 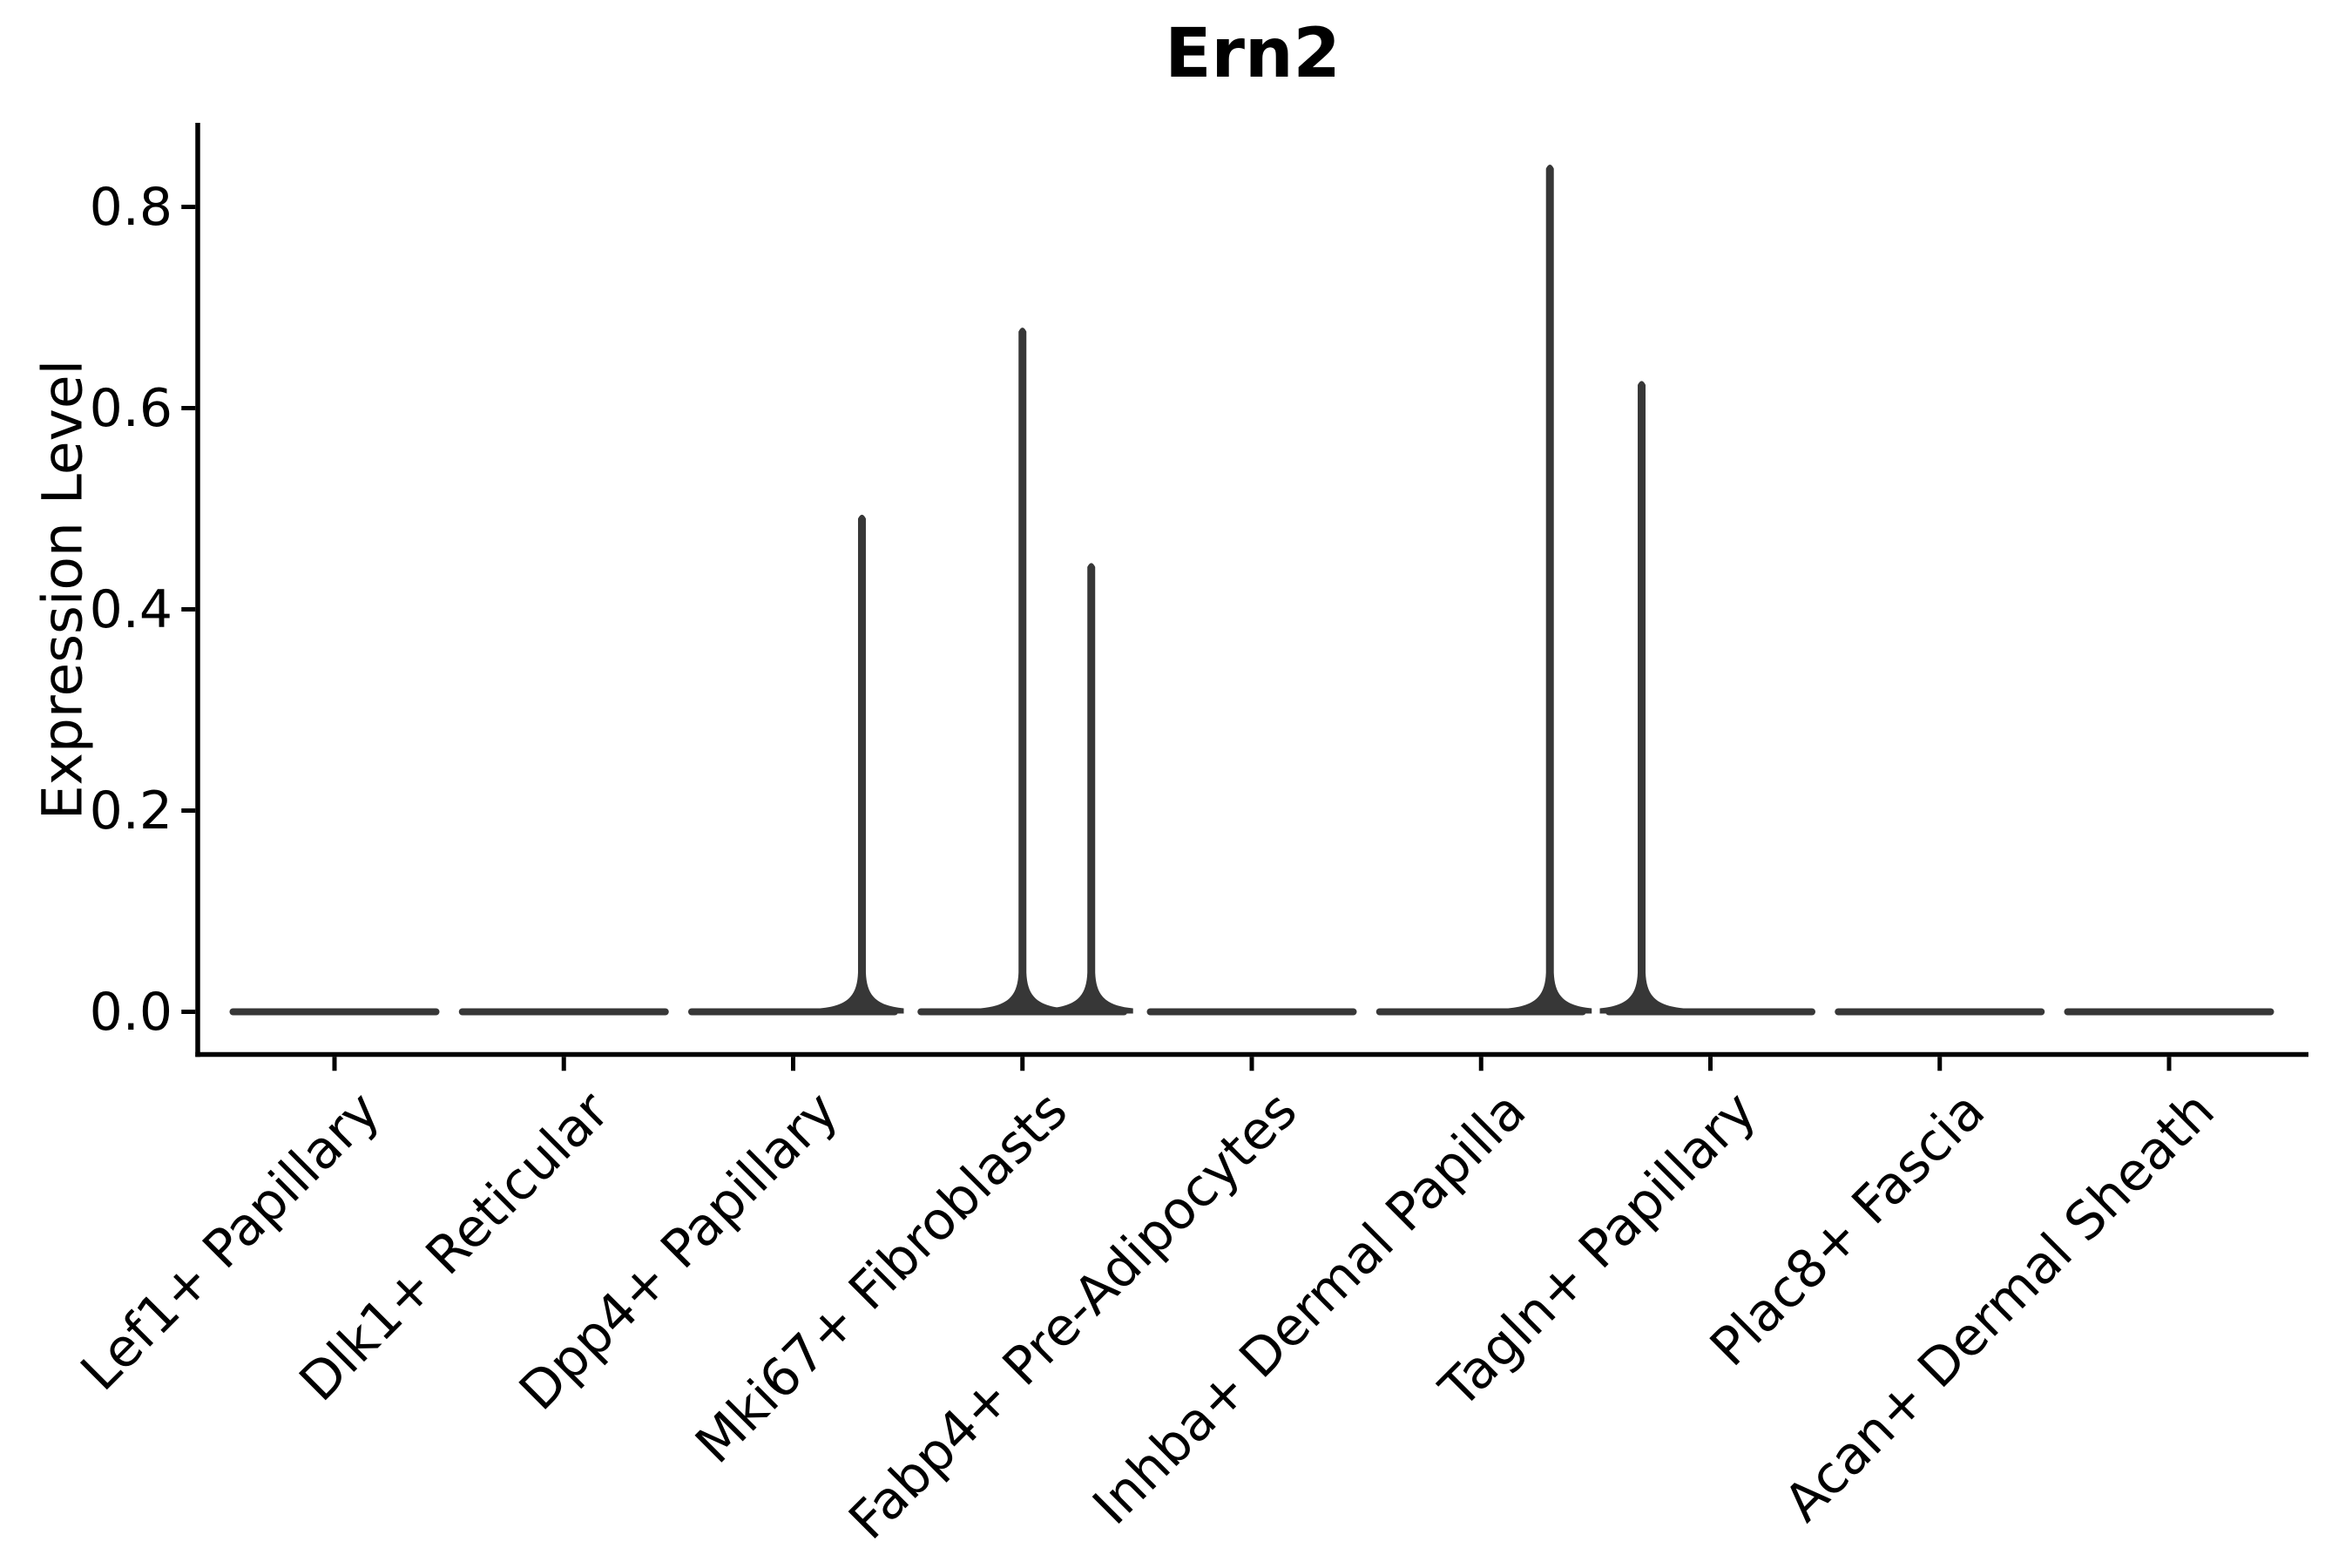 I want to click on y-tick-label: 0.8, so click(x=130, y=207).